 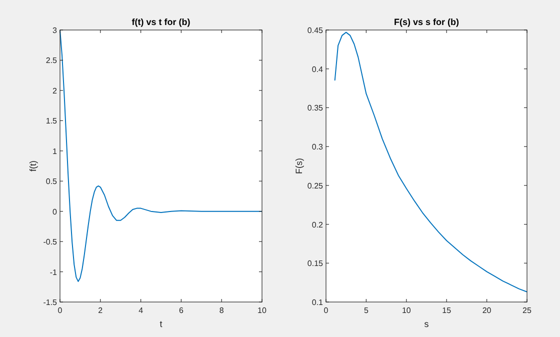 I want to click on y-tick-label: 0.25, so click(x=315, y=185).